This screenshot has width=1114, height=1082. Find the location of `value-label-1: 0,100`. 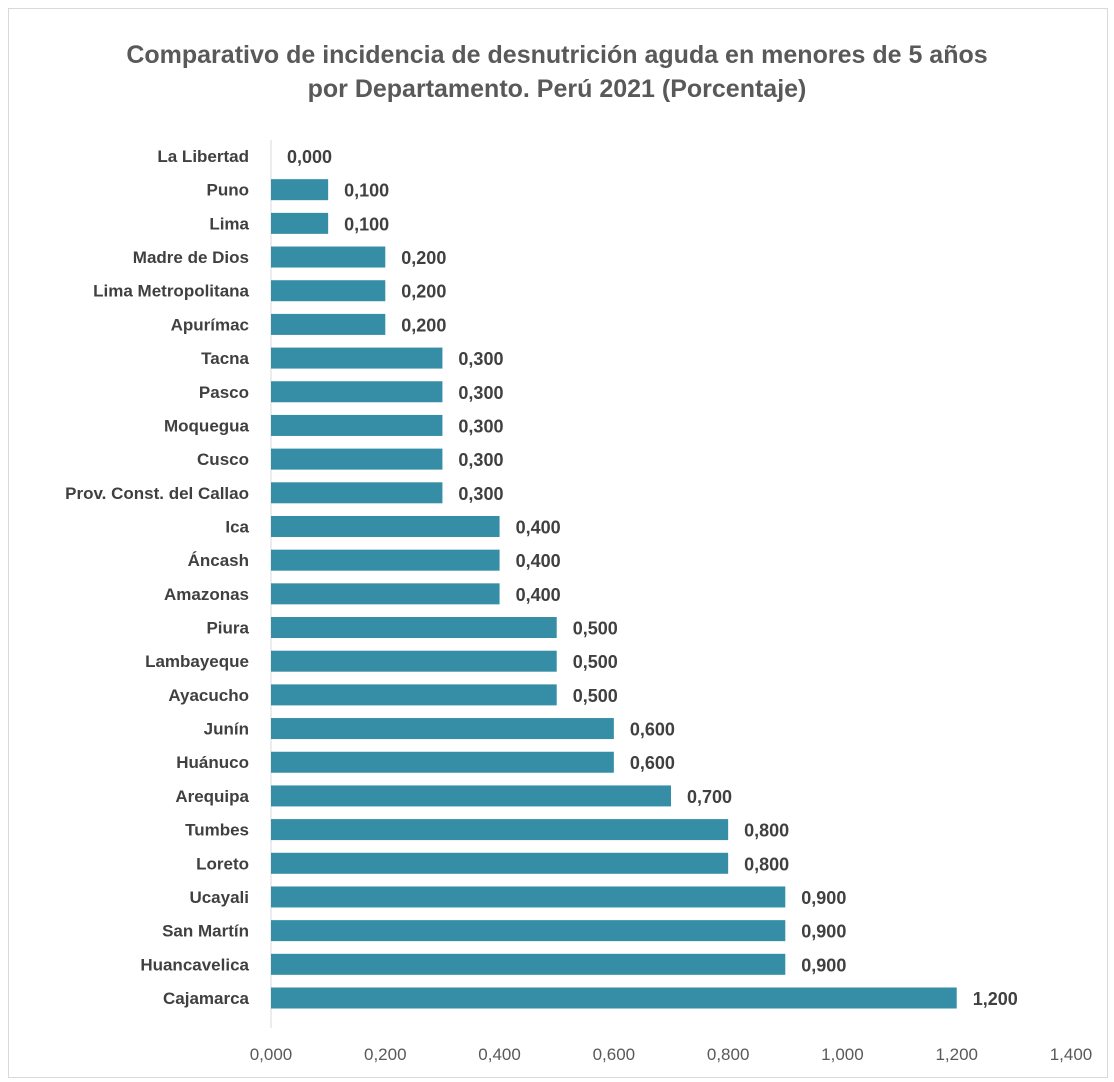

value-label-1: 0,100 is located at coordinates (366, 191).